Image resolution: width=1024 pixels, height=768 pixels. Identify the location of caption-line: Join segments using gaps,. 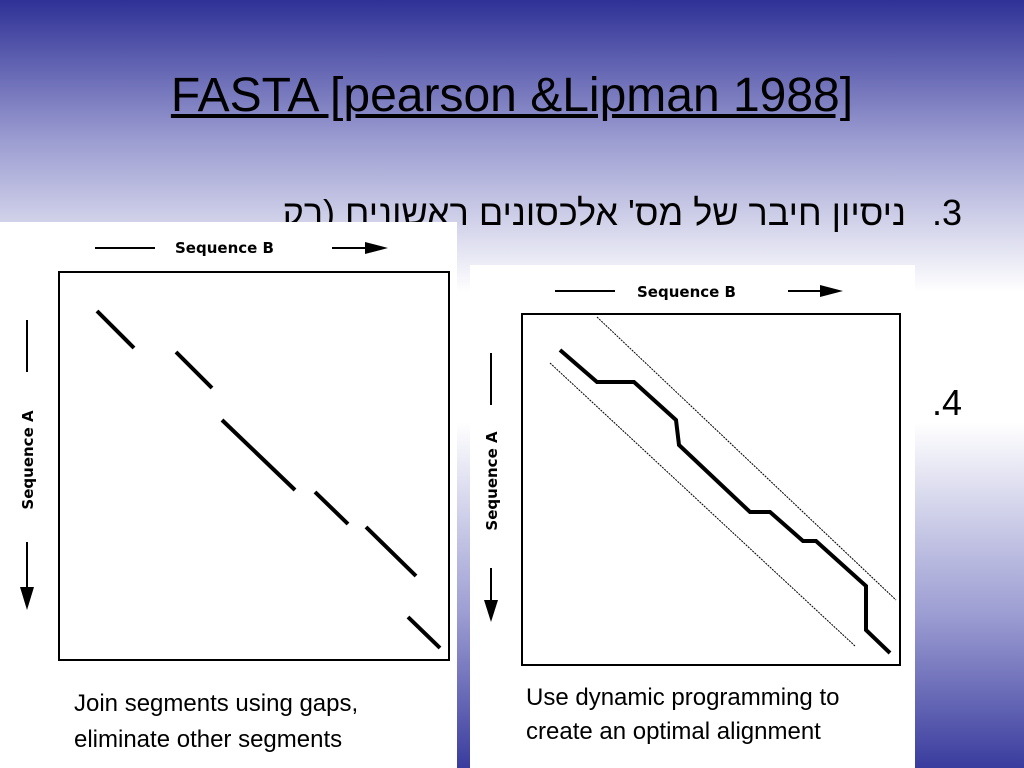
(216, 703).